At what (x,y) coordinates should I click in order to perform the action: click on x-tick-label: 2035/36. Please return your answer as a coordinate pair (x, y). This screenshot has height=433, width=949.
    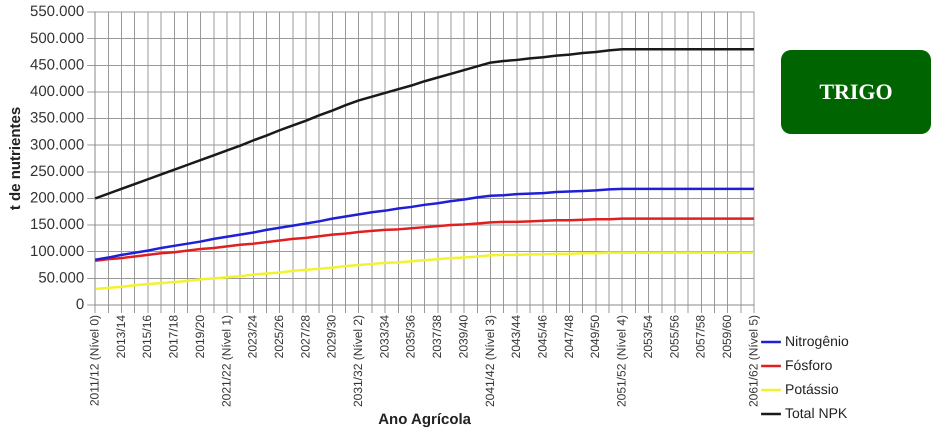
    Looking at the image, I should click on (411, 336).